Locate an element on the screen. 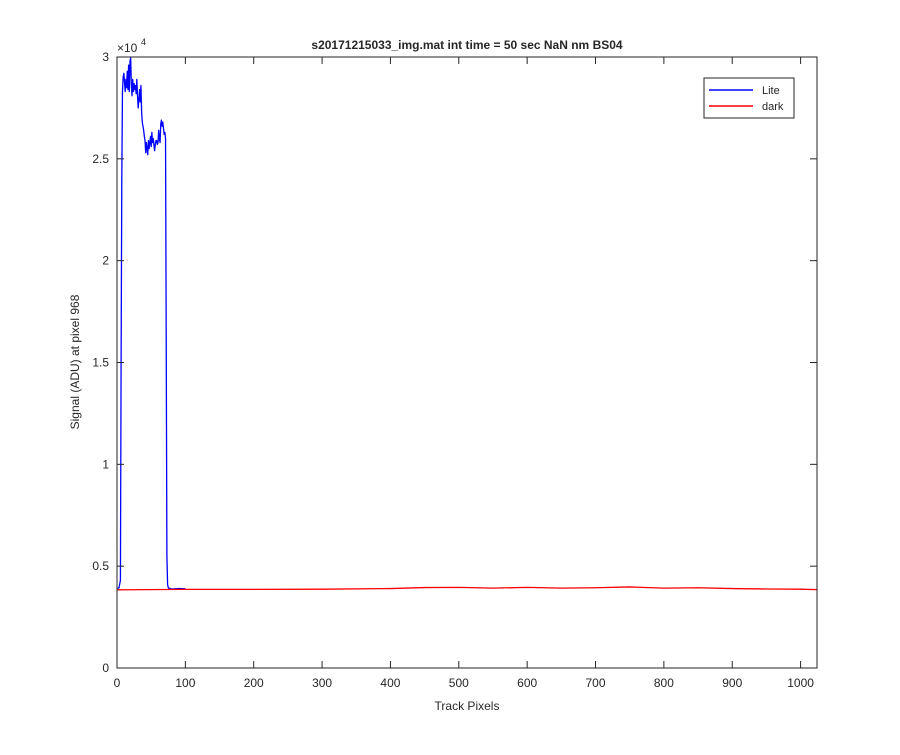 The width and height of the screenshot is (900, 755). y-exponent-power: 4 is located at coordinates (143, 42).